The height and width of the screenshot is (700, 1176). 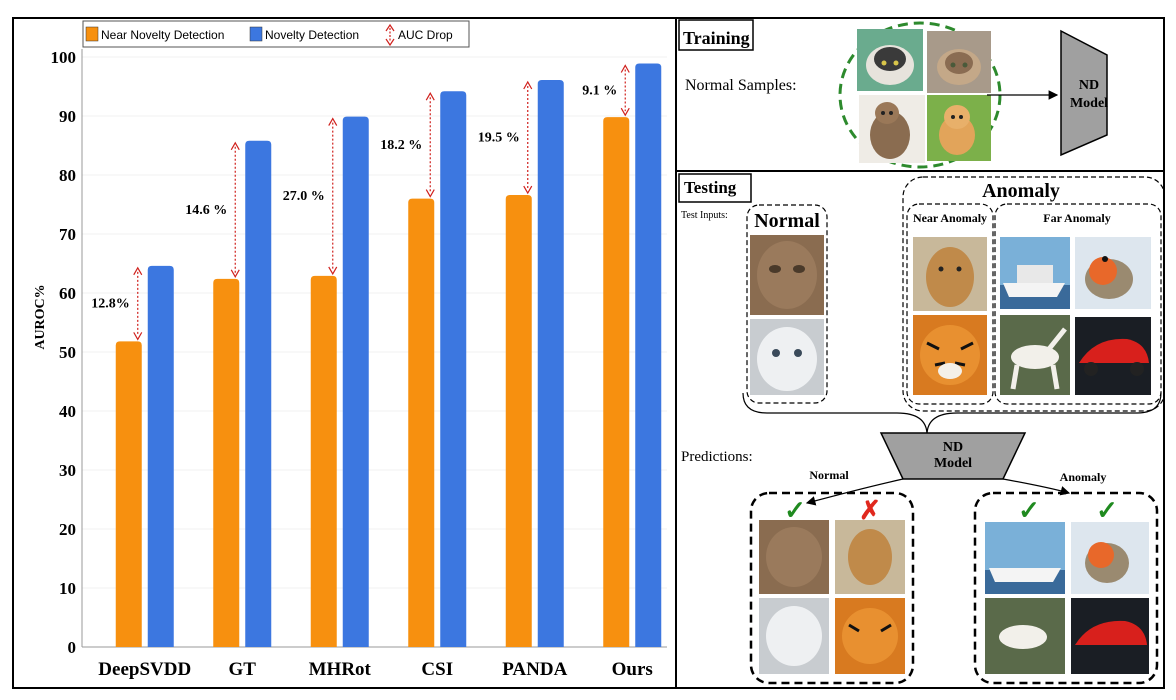 I want to click on legend-label-novelty: Novelty Detection, so click(x=312, y=35).